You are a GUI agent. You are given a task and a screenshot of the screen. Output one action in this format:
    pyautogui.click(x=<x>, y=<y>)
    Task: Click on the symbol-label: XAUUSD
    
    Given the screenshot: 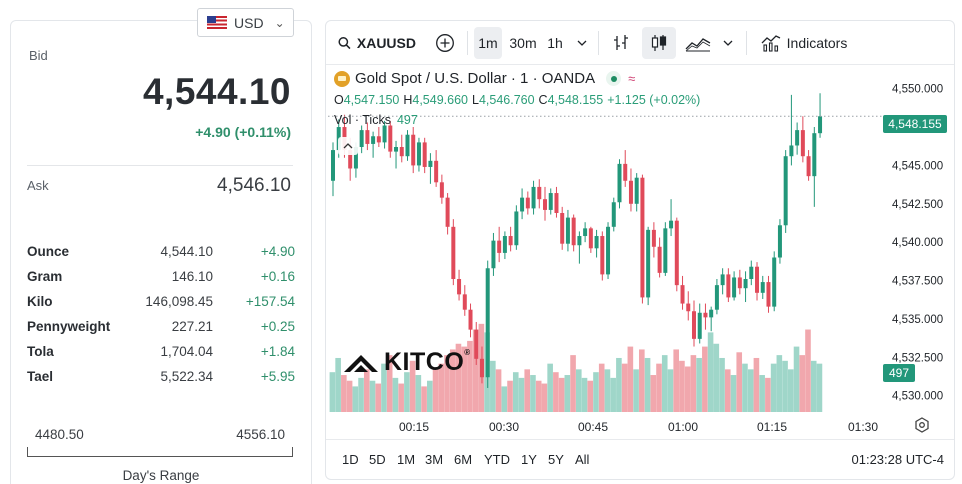 What is the action you would take?
    pyautogui.click(x=386, y=43)
    